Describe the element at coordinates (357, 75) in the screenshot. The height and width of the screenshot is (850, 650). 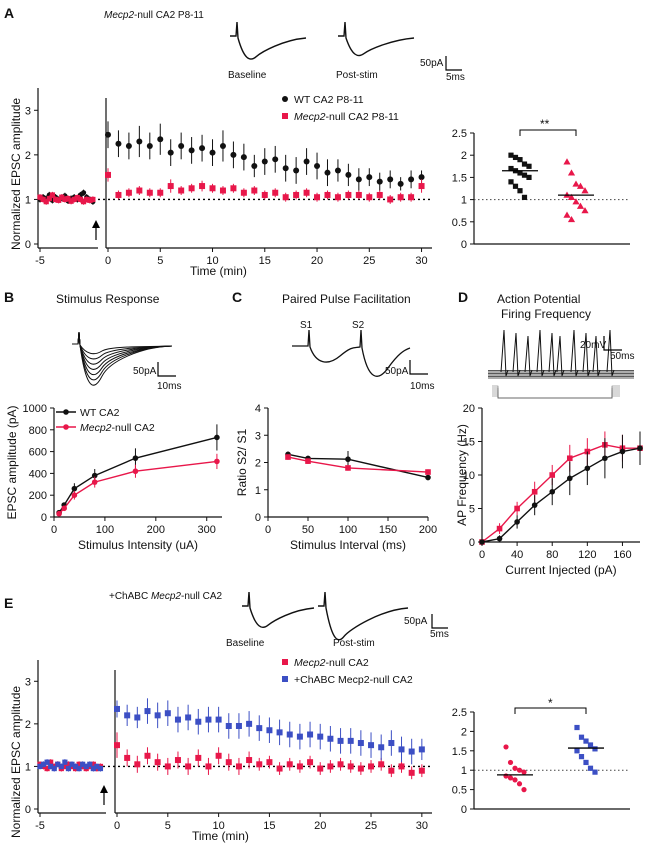
I see `panel-a-poststim-label: Post-stim` at that location.